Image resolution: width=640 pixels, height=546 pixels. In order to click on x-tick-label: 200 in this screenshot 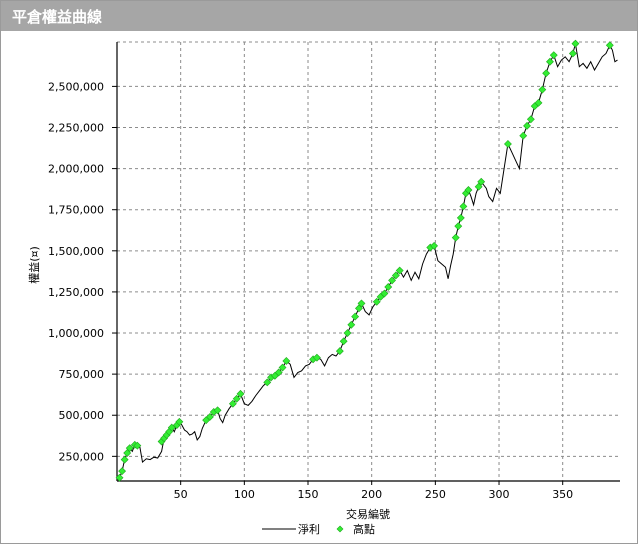, I will do `click(371, 494)`.